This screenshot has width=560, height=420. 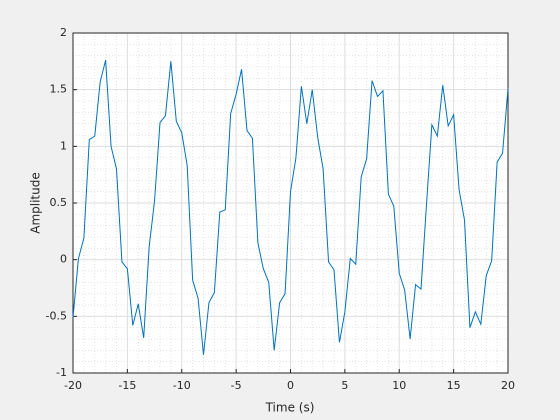 I want to click on x-tick-label: 20, so click(x=508, y=385).